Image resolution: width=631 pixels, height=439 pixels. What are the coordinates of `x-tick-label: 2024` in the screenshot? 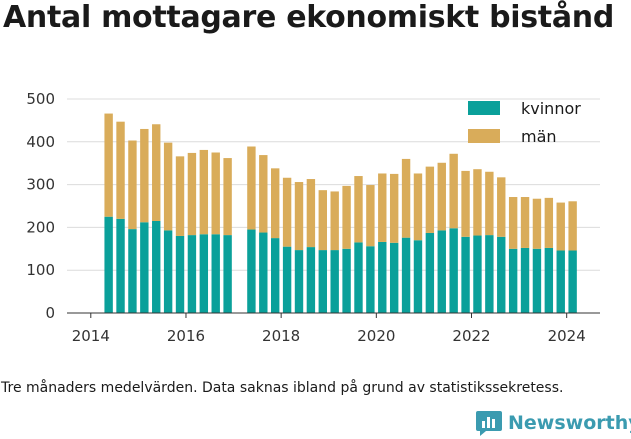 It's located at (567, 336).